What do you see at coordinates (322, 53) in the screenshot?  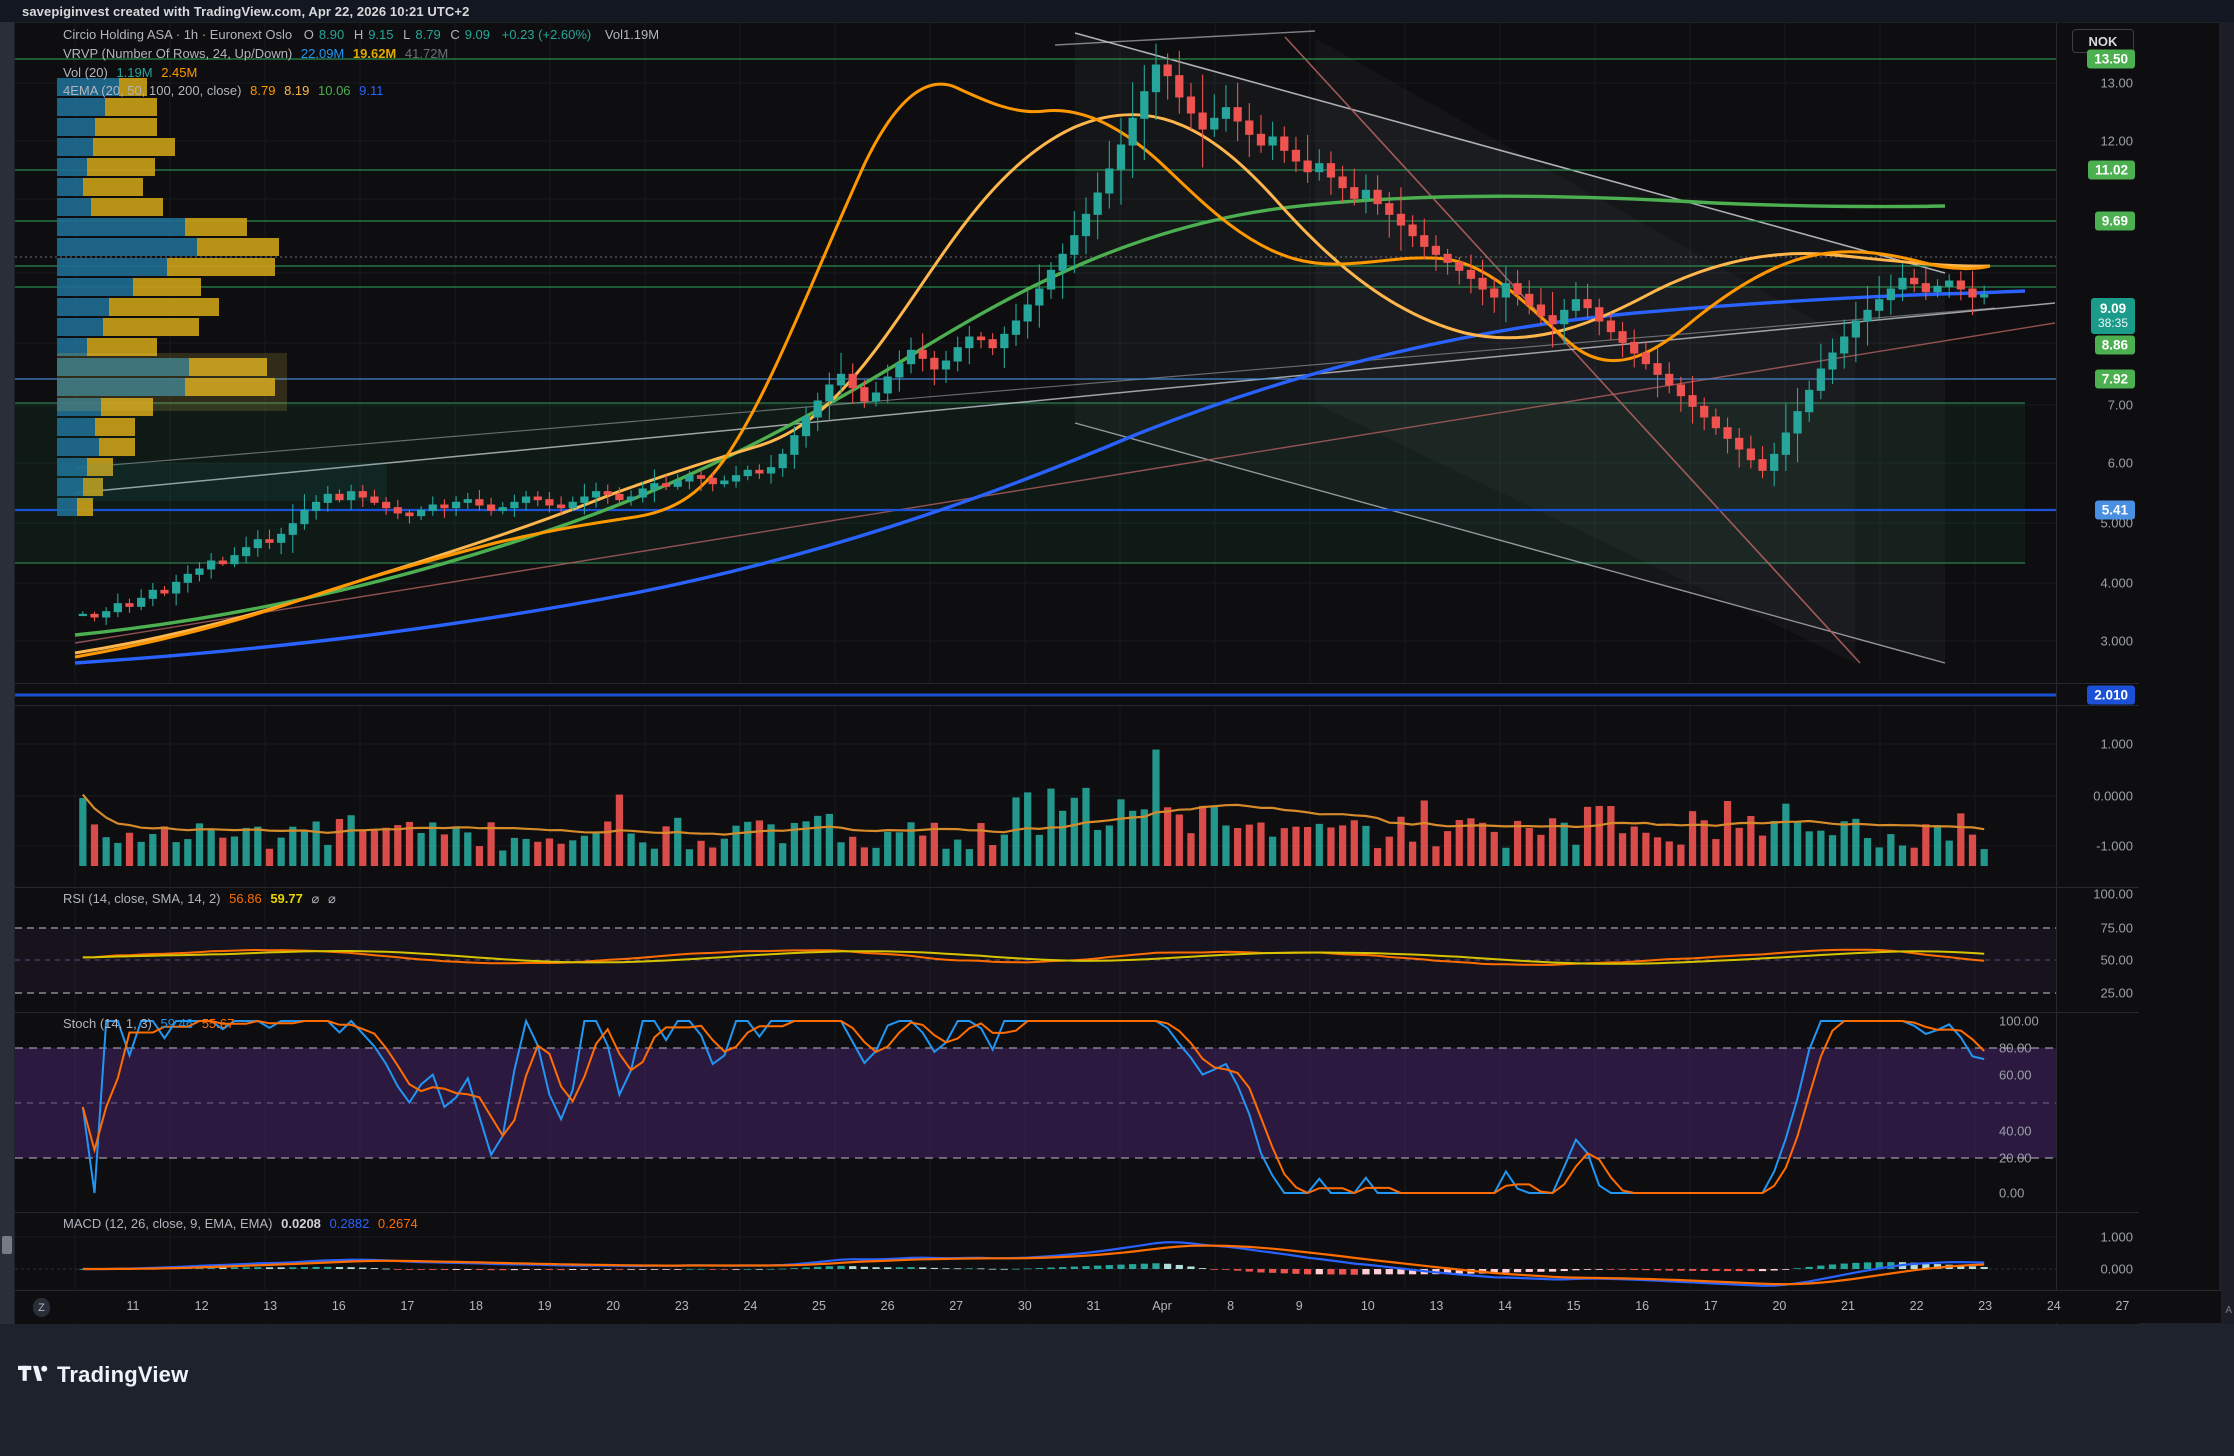 I see `legend-vrvp-v1: 22.09M` at bounding box center [322, 53].